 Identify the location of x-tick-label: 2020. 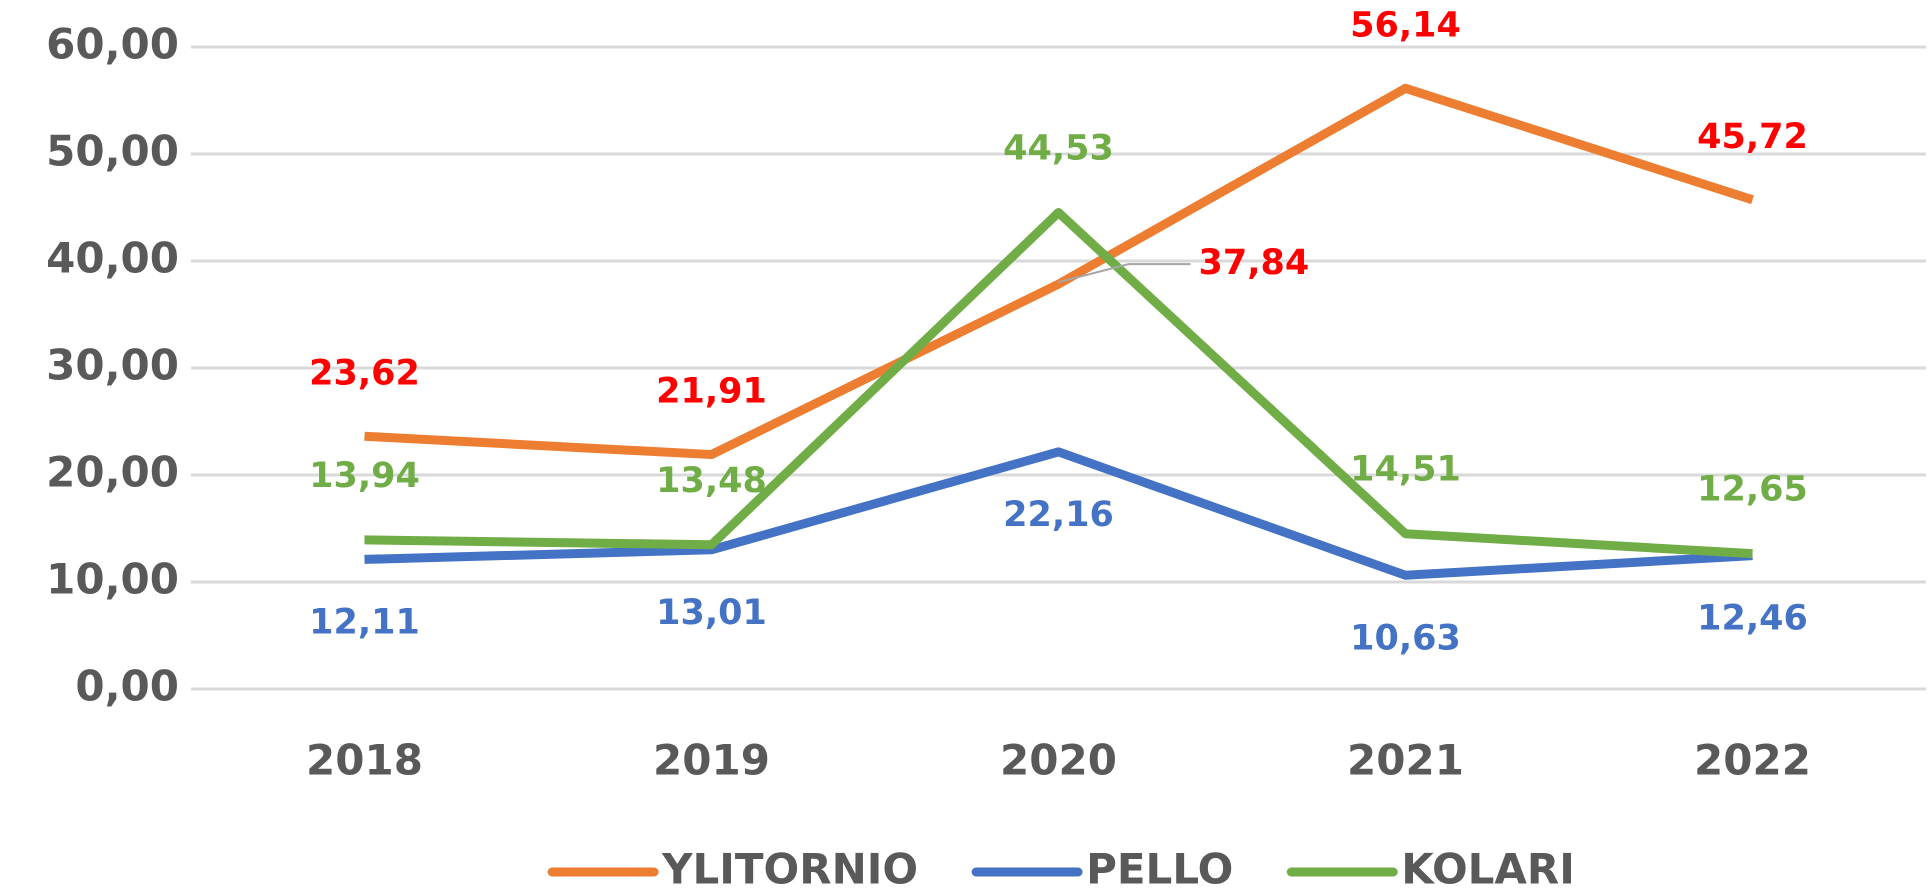
(1058, 760).